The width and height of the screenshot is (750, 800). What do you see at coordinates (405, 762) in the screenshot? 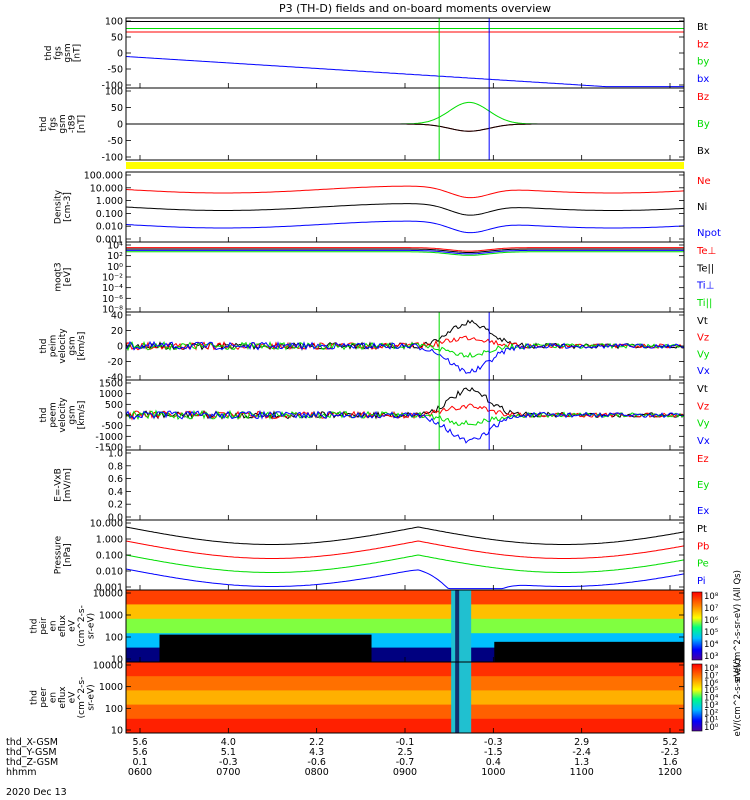
I see `x-tick-label: -0.7` at bounding box center [405, 762].